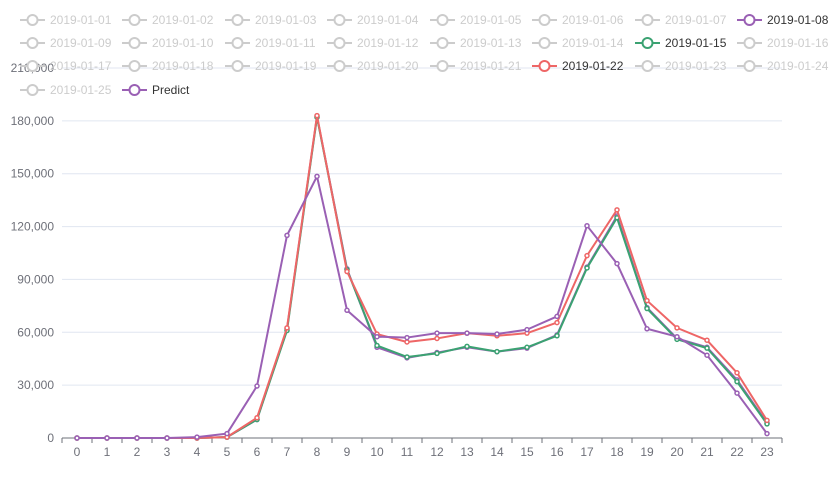 The height and width of the screenshot is (485, 840). What do you see at coordinates (286, 66) in the screenshot?
I see `legend-label: 2019-01-19` at bounding box center [286, 66].